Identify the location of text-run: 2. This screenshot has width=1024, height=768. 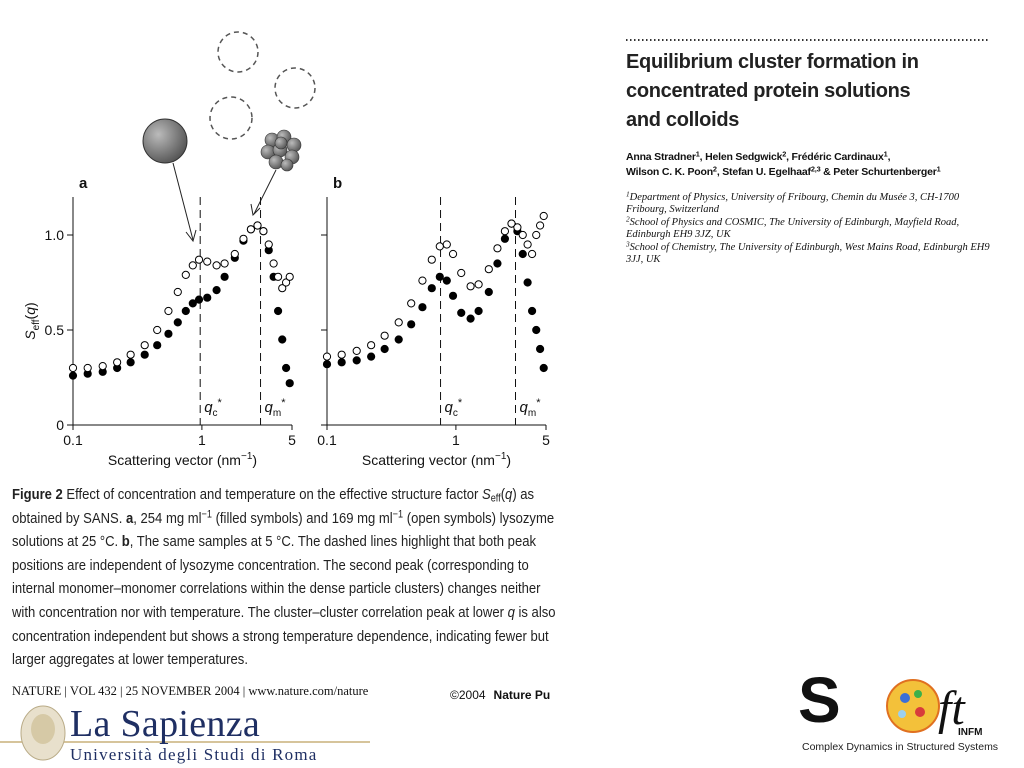
(628, 219).